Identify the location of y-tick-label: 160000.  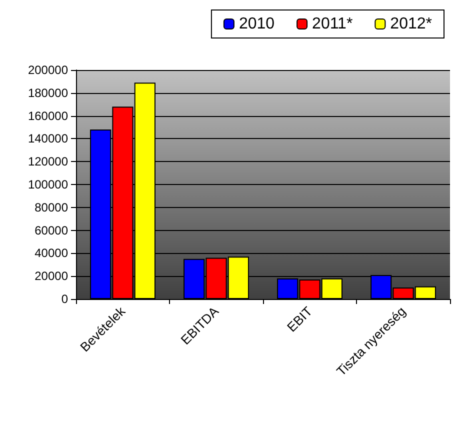
(48, 115).